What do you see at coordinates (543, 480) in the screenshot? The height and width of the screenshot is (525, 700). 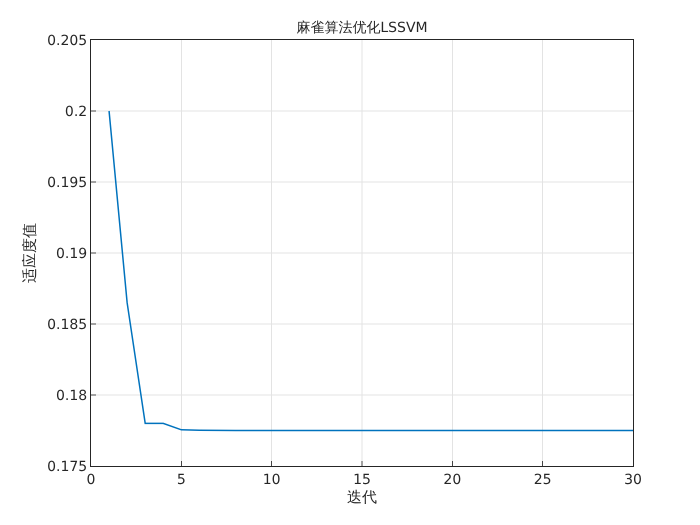 I see `x-tick-label: 25` at bounding box center [543, 480].